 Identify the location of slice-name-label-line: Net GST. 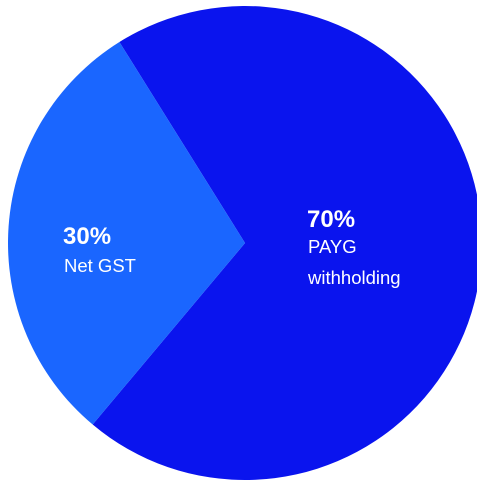
(100, 265).